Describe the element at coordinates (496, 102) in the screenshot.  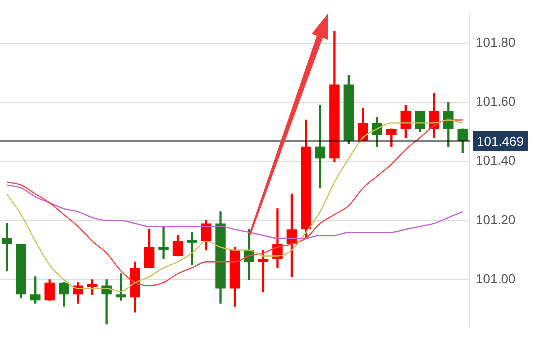
I see `y-tick-label: 101.60` at that location.